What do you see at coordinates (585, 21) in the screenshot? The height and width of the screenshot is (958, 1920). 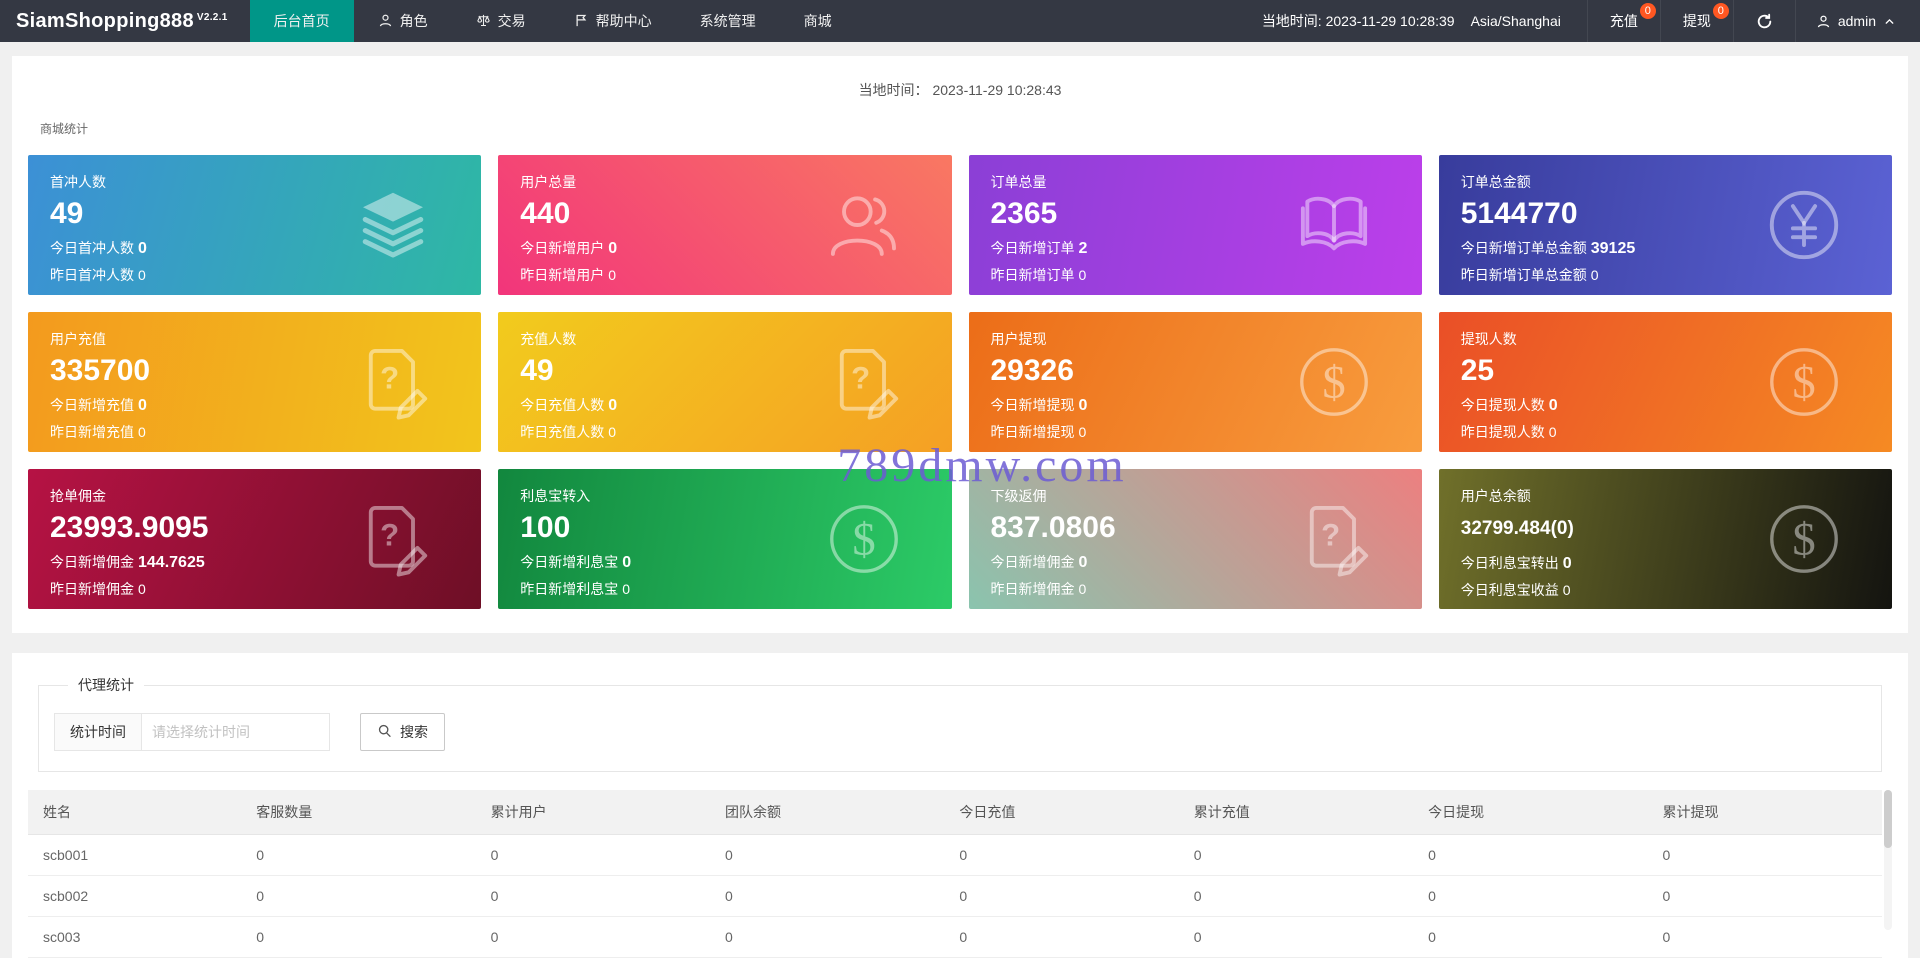 I see `flag-icon` at bounding box center [585, 21].